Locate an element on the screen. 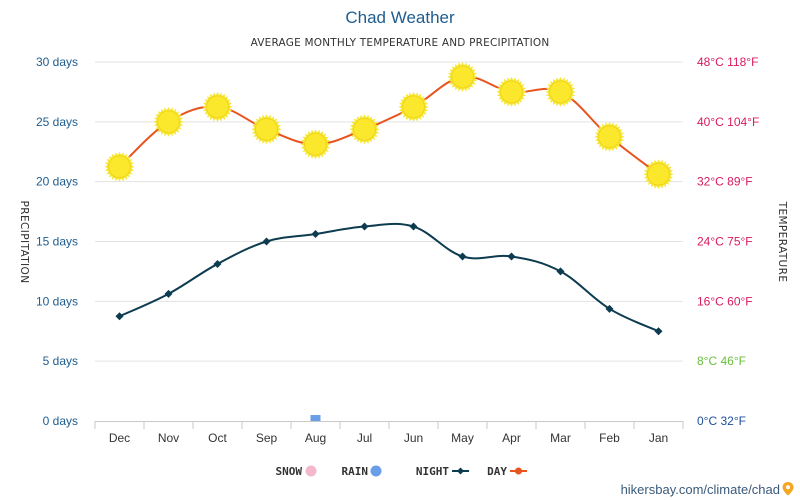 The image size is (800, 500). legend-snow-marker is located at coordinates (311, 471).